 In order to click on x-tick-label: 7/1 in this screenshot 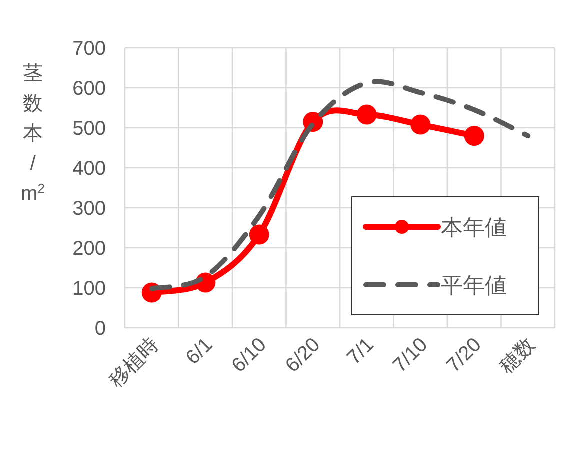, I will do `click(360, 352)`.